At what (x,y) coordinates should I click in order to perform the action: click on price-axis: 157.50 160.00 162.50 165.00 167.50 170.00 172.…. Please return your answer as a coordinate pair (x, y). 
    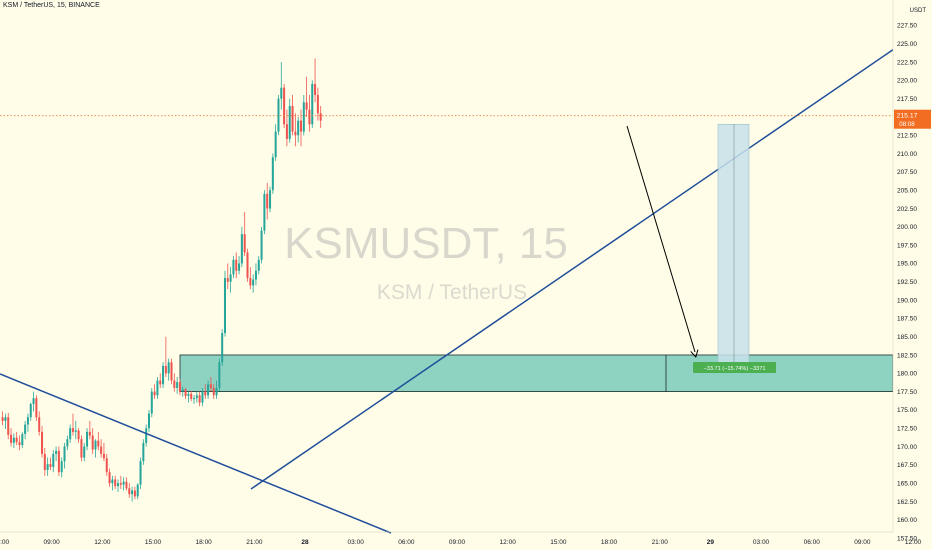
    Looking at the image, I should click on (912, 275).